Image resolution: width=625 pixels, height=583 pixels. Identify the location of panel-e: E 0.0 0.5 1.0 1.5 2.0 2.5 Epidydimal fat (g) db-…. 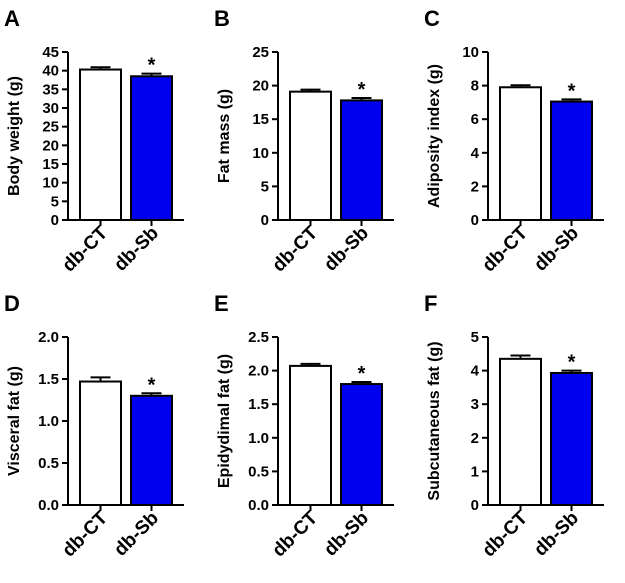
(304, 426).